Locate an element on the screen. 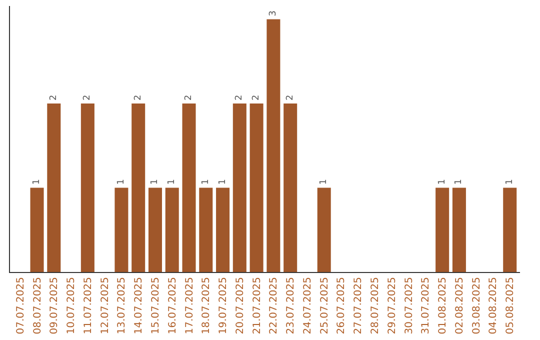  x-tick-label: 03.08.2025 is located at coordinates (476, 305).